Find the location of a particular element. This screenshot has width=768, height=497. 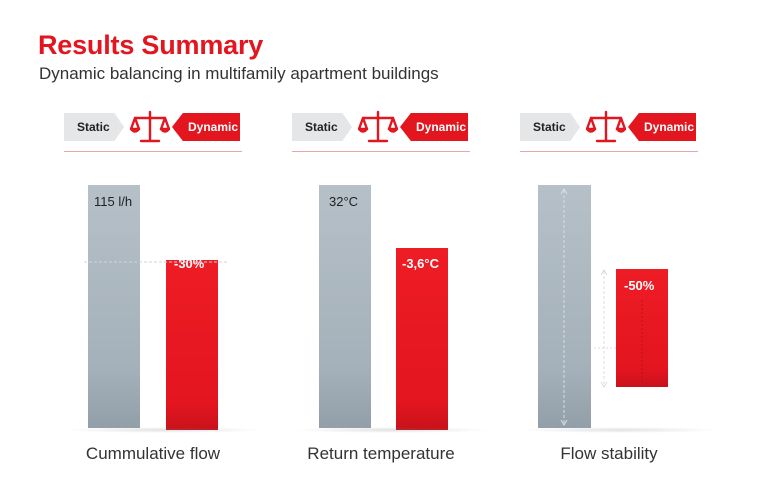

category-label: Cummulative flow is located at coordinates (153, 453).